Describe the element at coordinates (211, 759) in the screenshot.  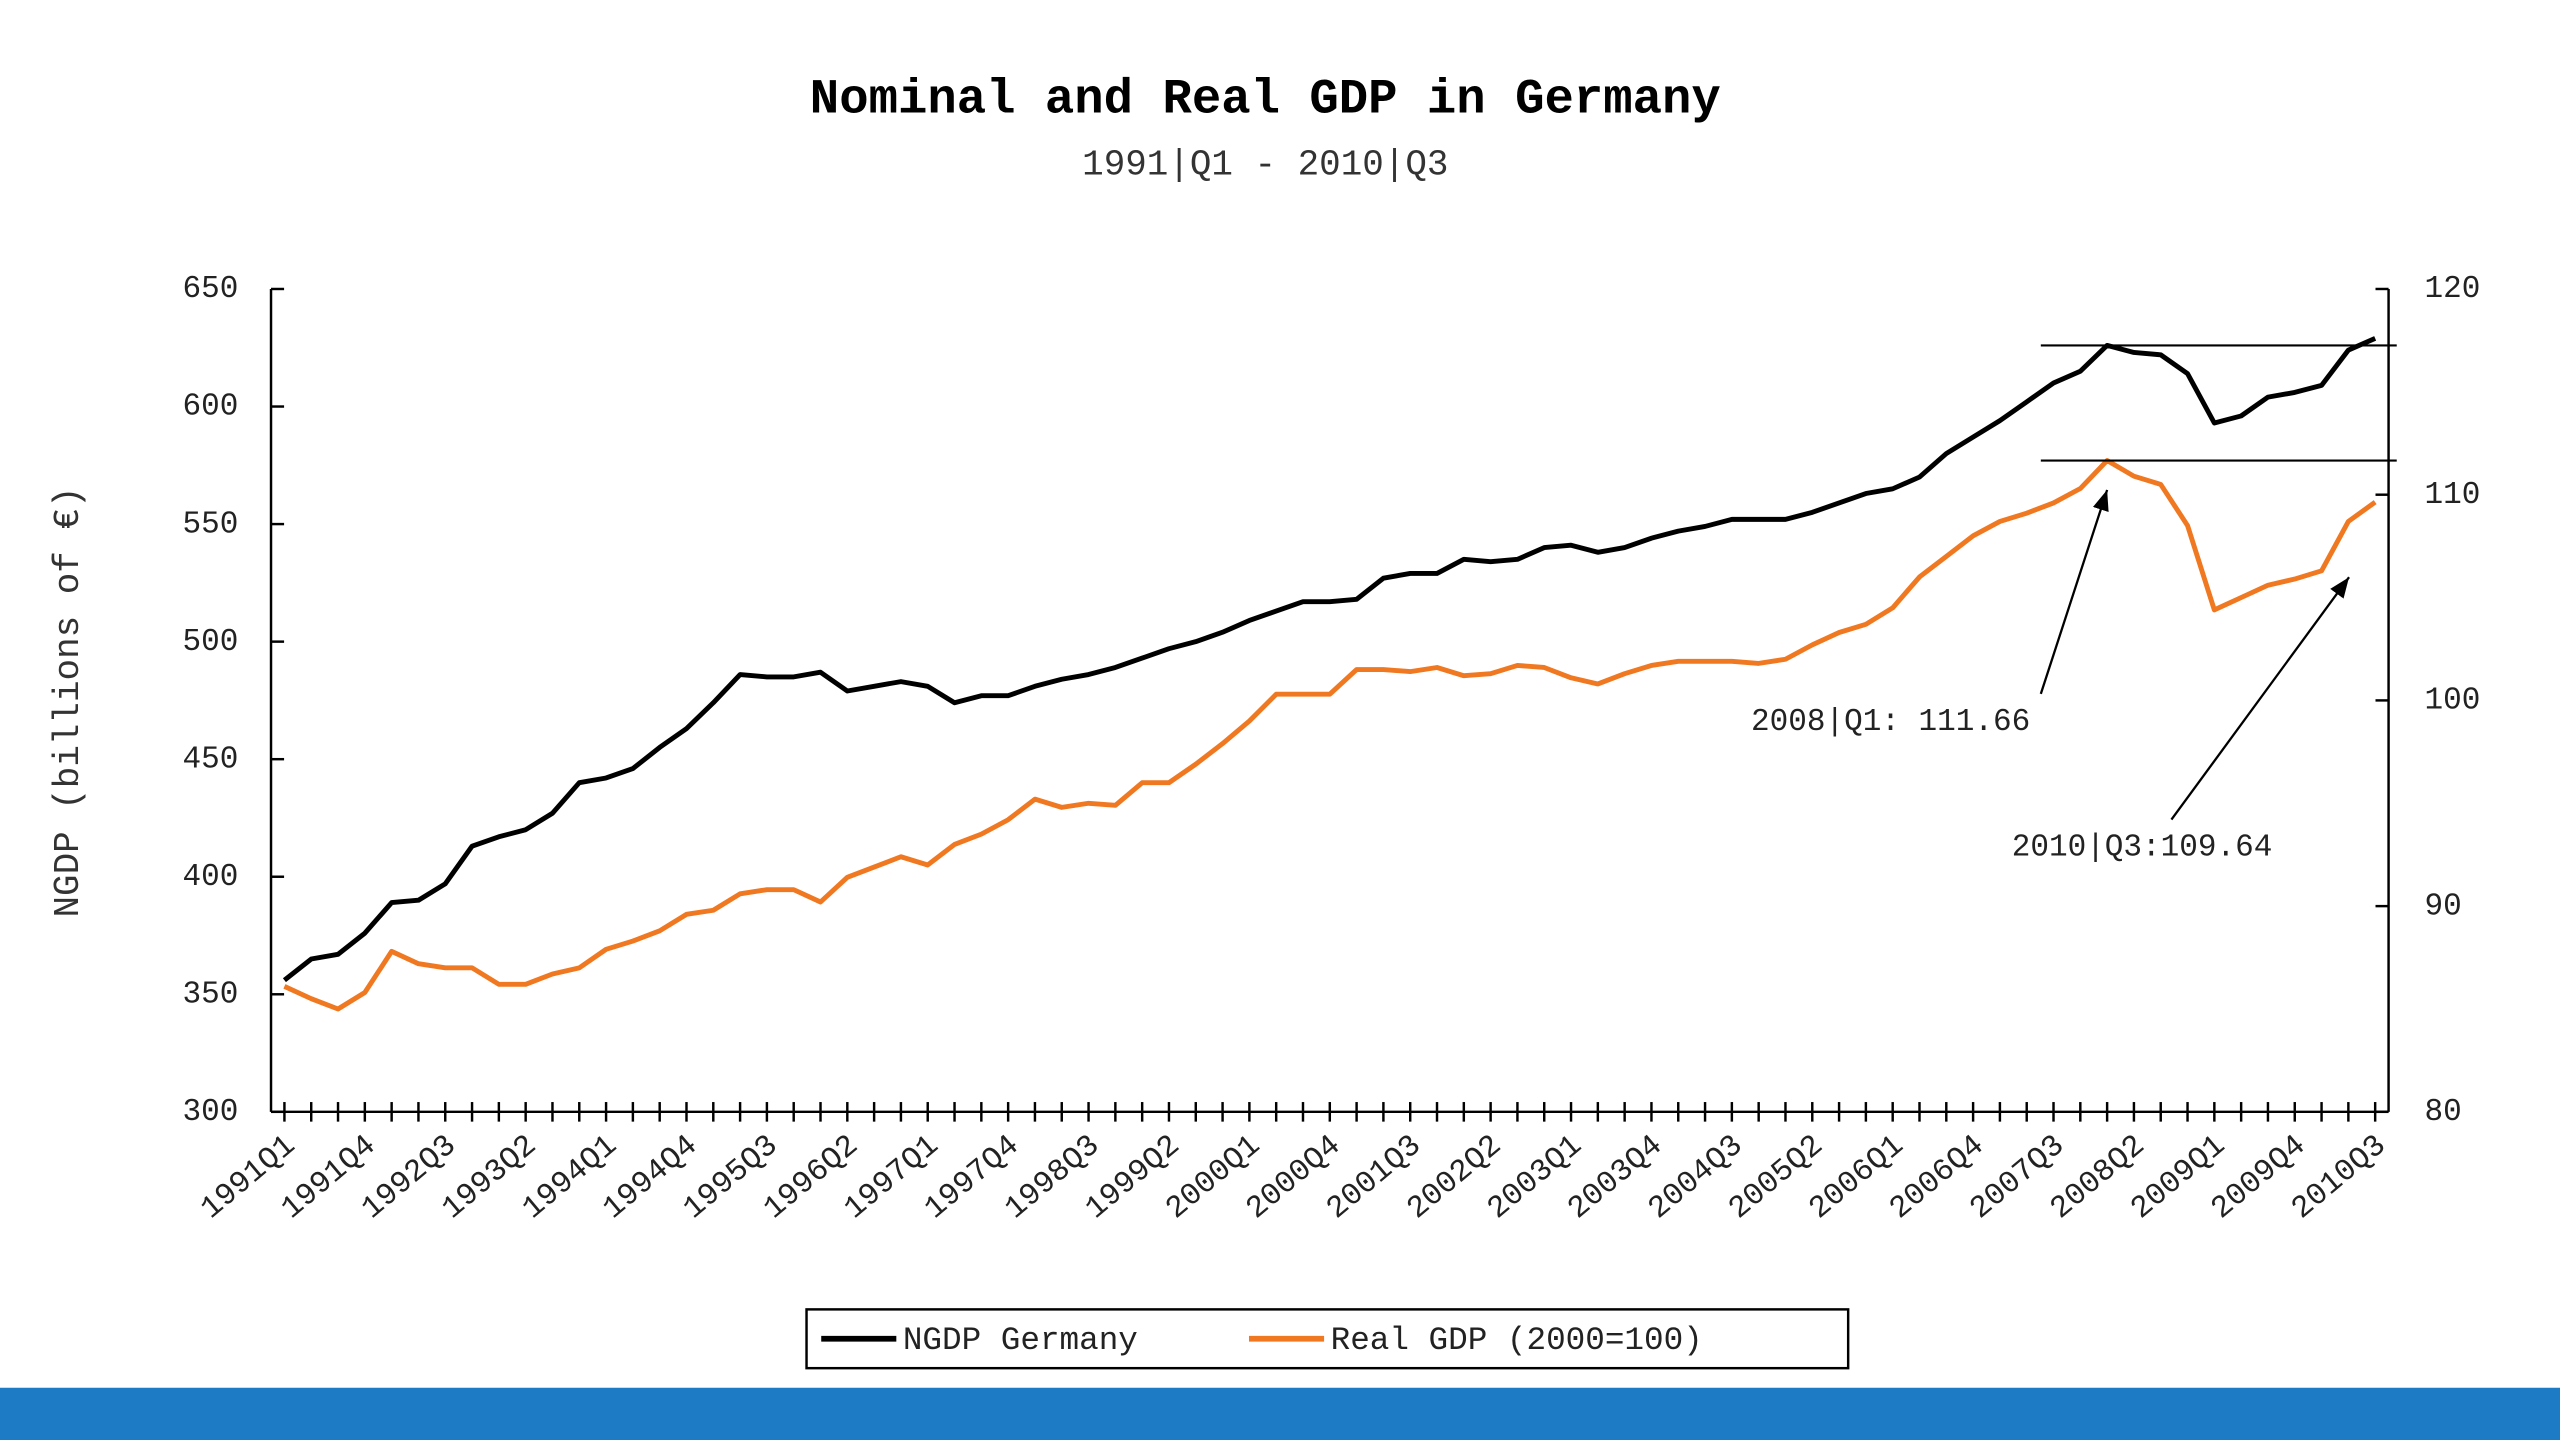
I see `y-tick-label: 450` at that location.